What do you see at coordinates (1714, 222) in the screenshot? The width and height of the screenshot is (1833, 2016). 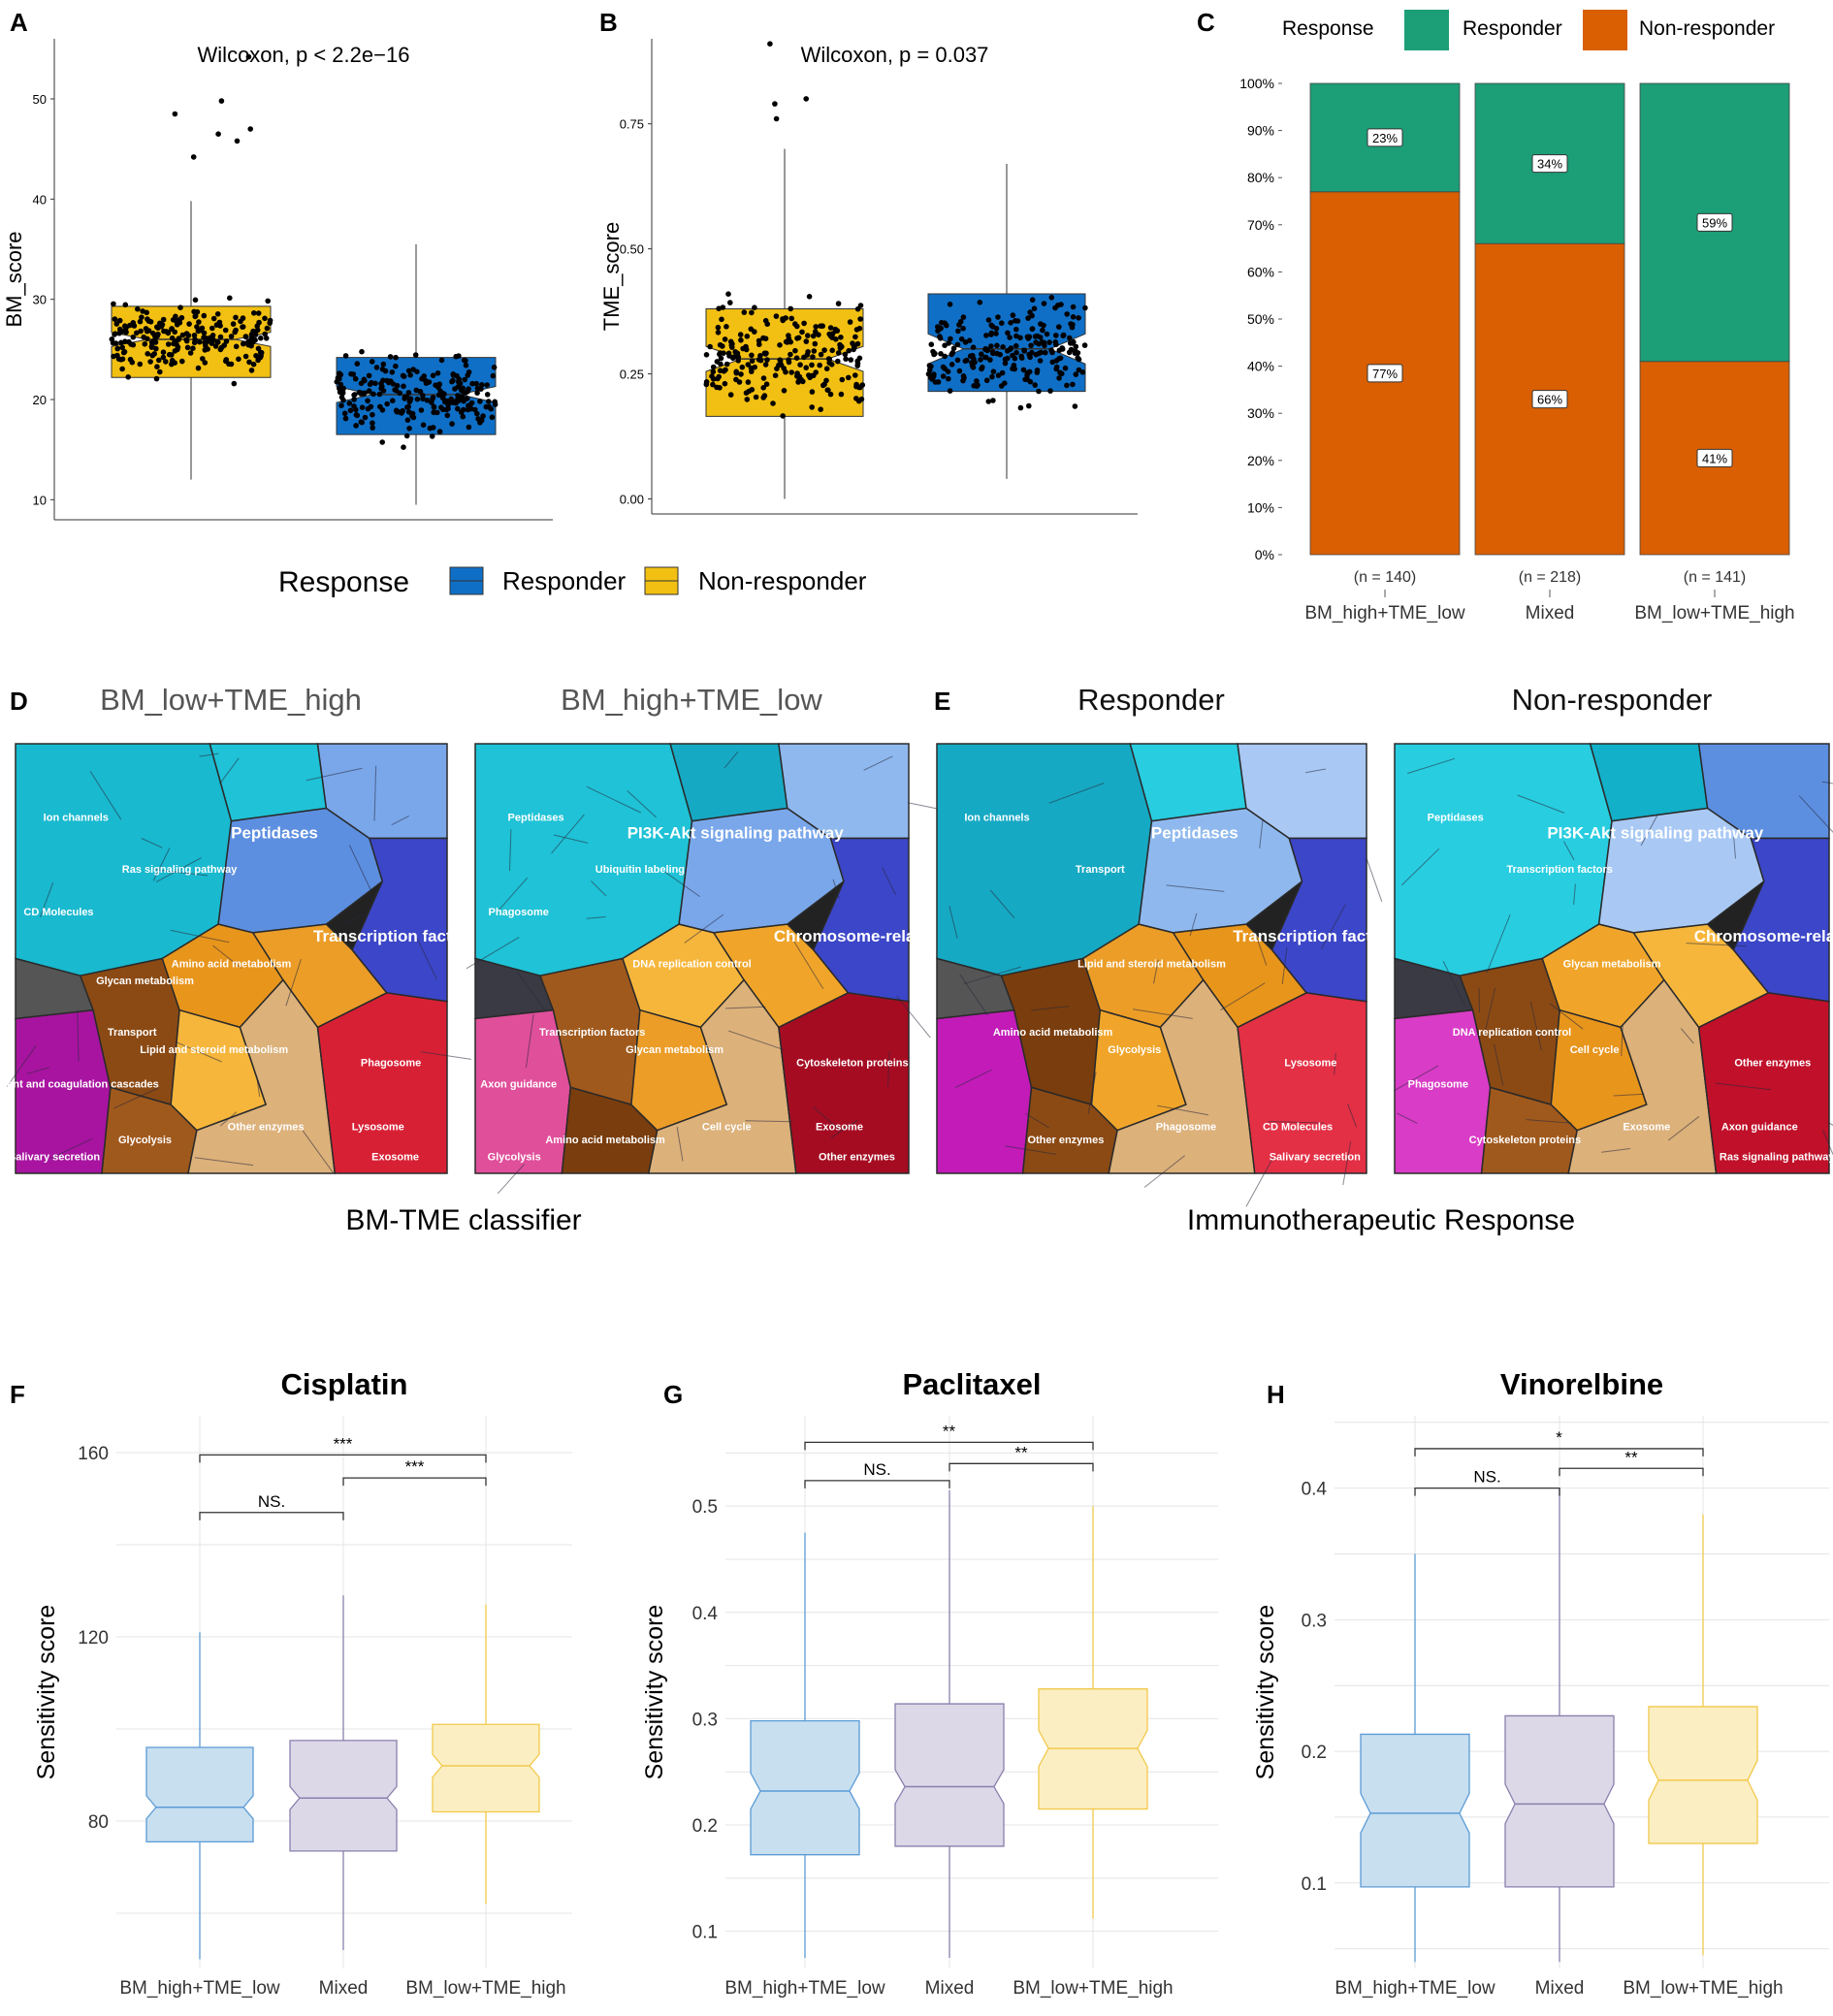 I see `chart-c-data-label-box` at bounding box center [1714, 222].